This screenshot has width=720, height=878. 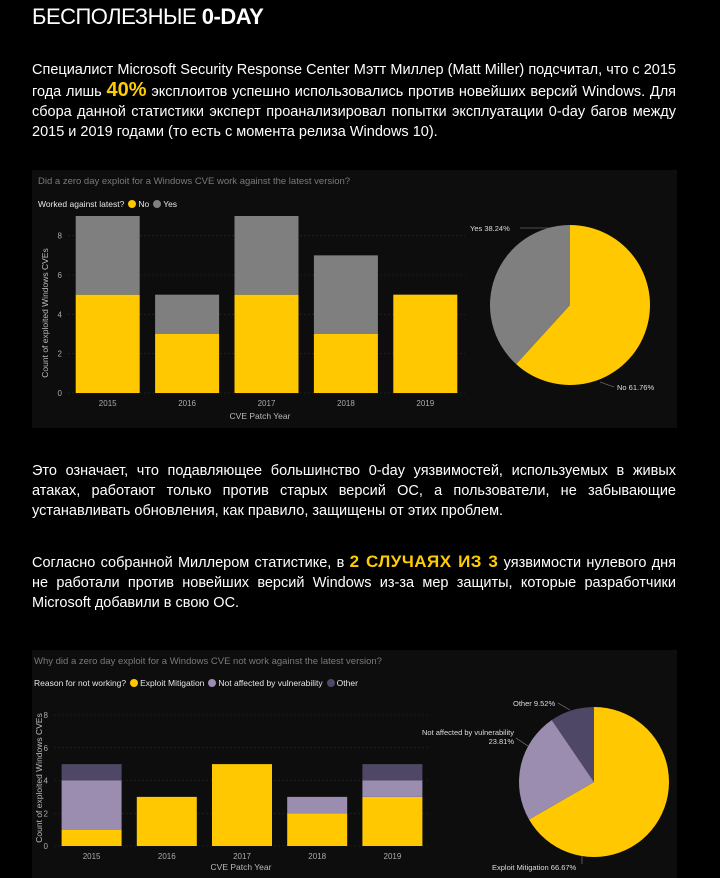 I want to click on article-heading: БЕСПОЛЕЗНЫЕ 0-DAY, so click(x=148, y=17).